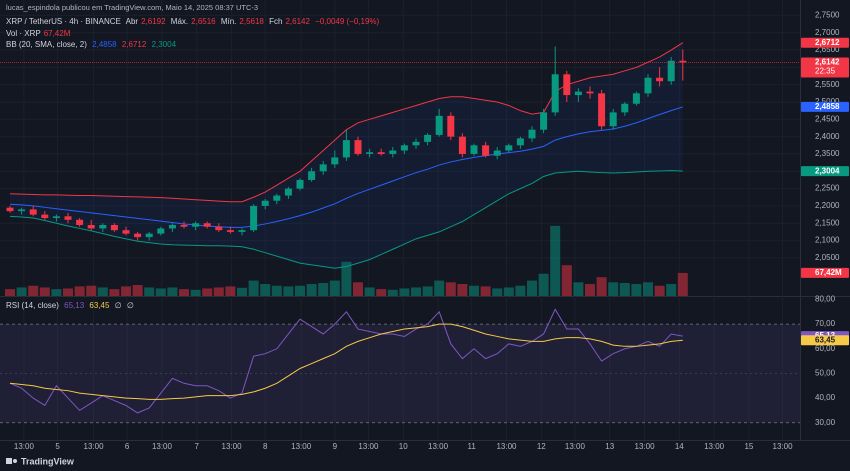 This screenshot has width=850, height=471. What do you see at coordinates (827, 188) in the screenshot?
I see `y-tick-label: 2,2500` at bounding box center [827, 188].